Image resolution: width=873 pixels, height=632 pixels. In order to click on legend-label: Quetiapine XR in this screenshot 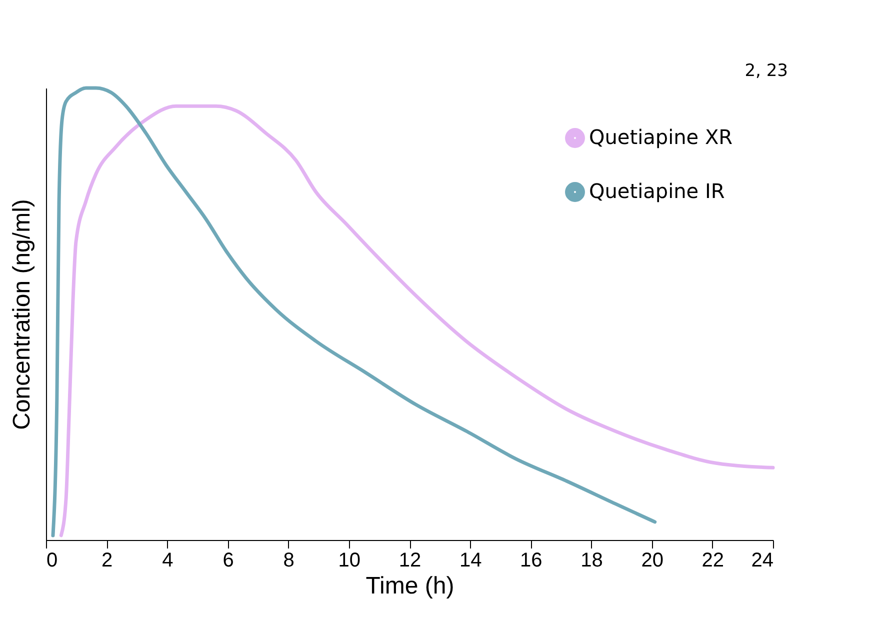, I will do `click(661, 137)`.